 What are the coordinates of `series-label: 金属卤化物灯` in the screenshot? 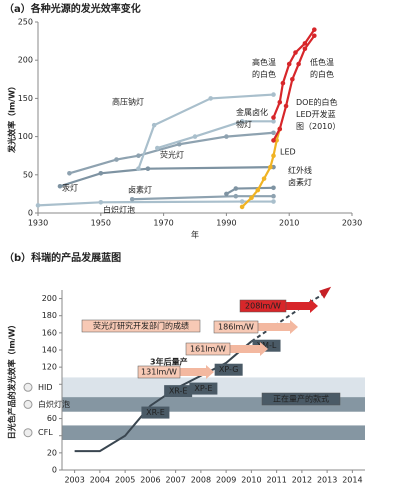 It's located at (252, 118).